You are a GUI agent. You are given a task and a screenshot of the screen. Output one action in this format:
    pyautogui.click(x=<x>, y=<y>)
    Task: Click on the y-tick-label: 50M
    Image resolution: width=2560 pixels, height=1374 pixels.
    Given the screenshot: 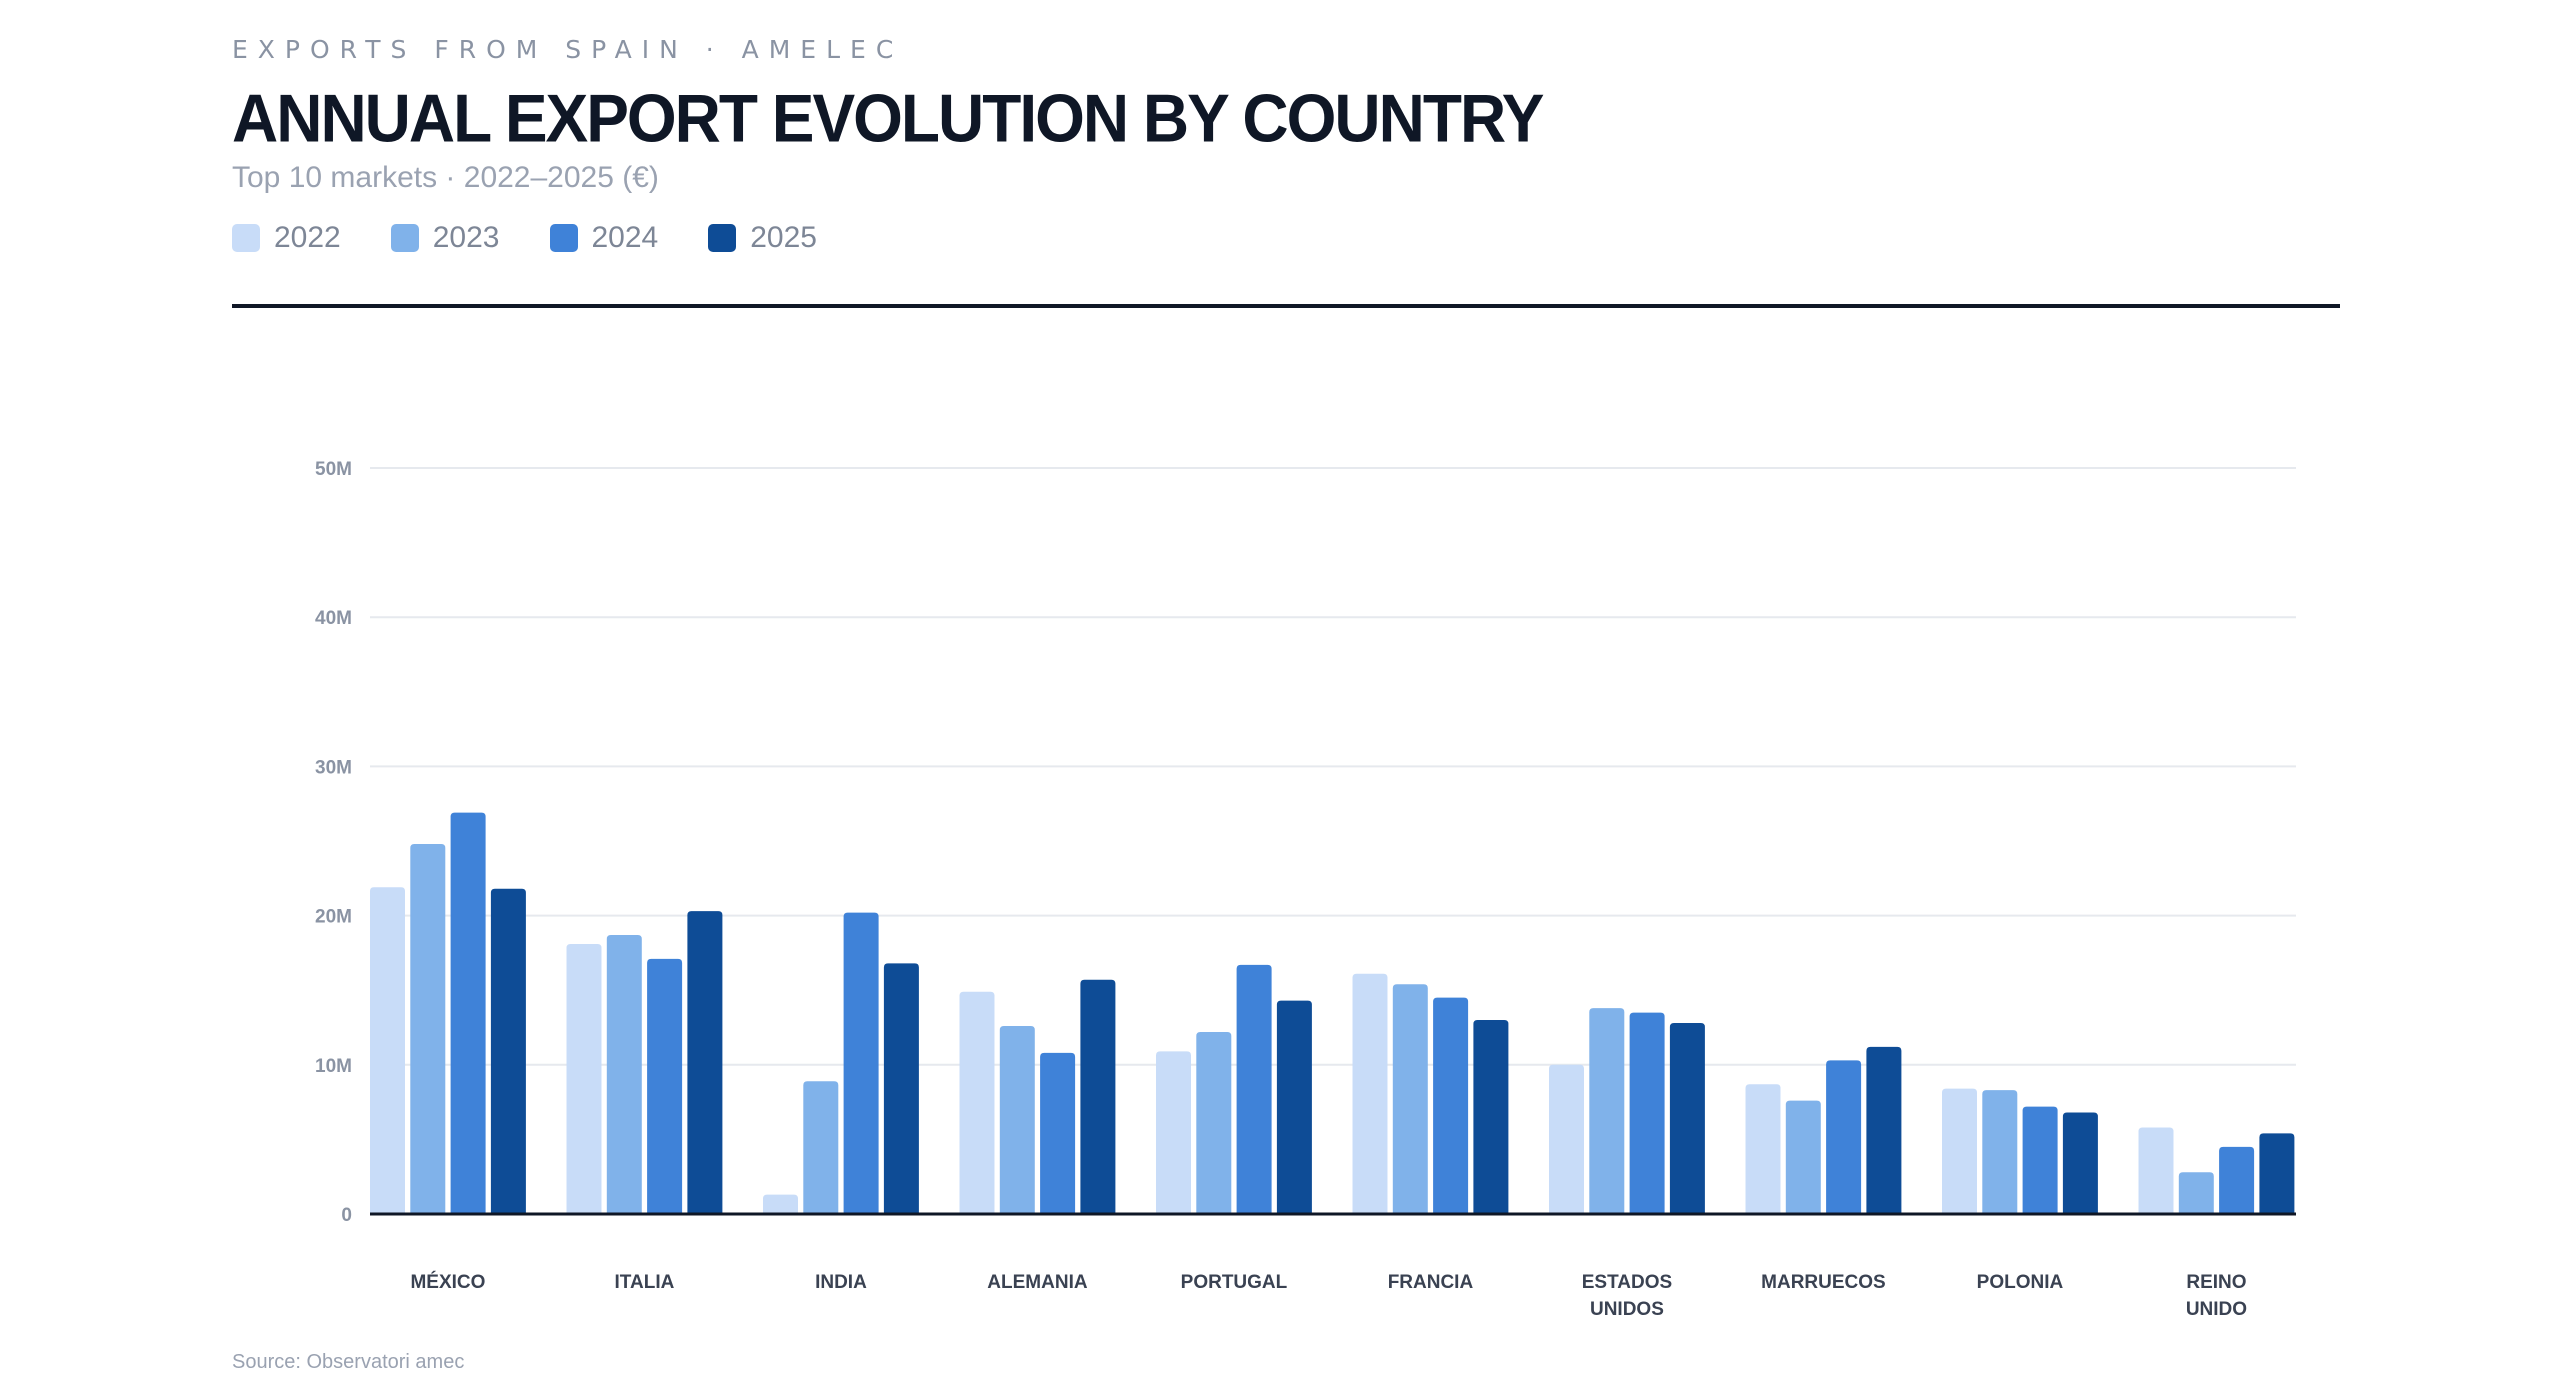 What is the action you would take?
    pyautogui.click(x=333, y=469)
    